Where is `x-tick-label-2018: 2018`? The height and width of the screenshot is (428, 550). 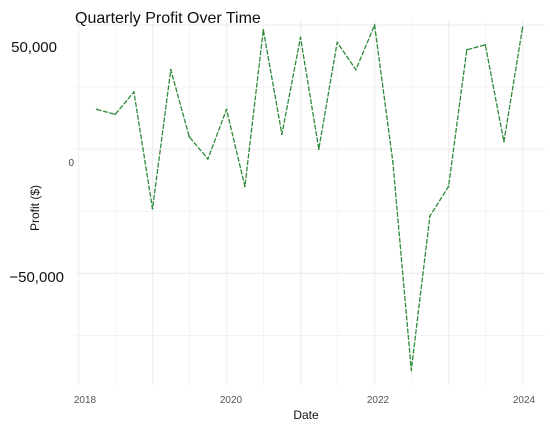
x-tick-label-2018: 2018 is located at coordinates (85, 400).